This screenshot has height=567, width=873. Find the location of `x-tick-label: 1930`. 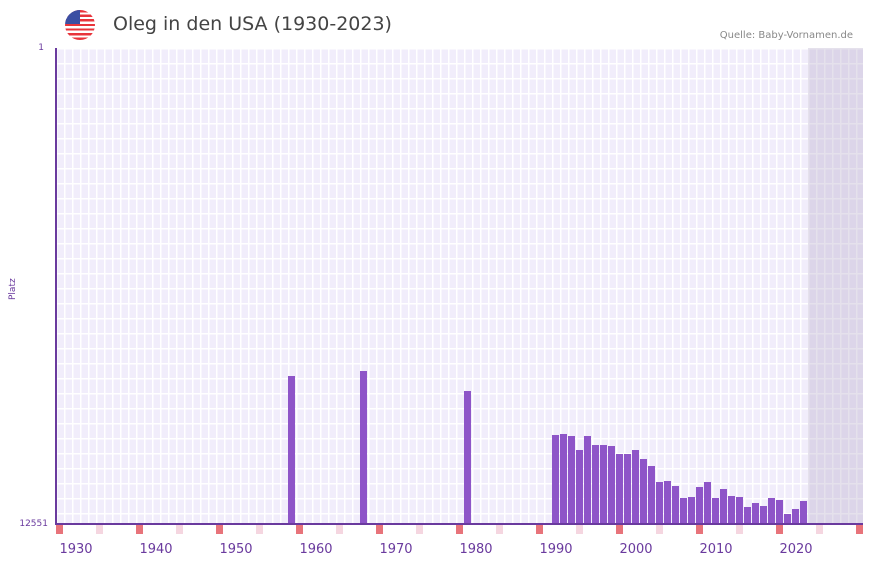

x-tick-label: 1930 is located at coordinates (76, 549).